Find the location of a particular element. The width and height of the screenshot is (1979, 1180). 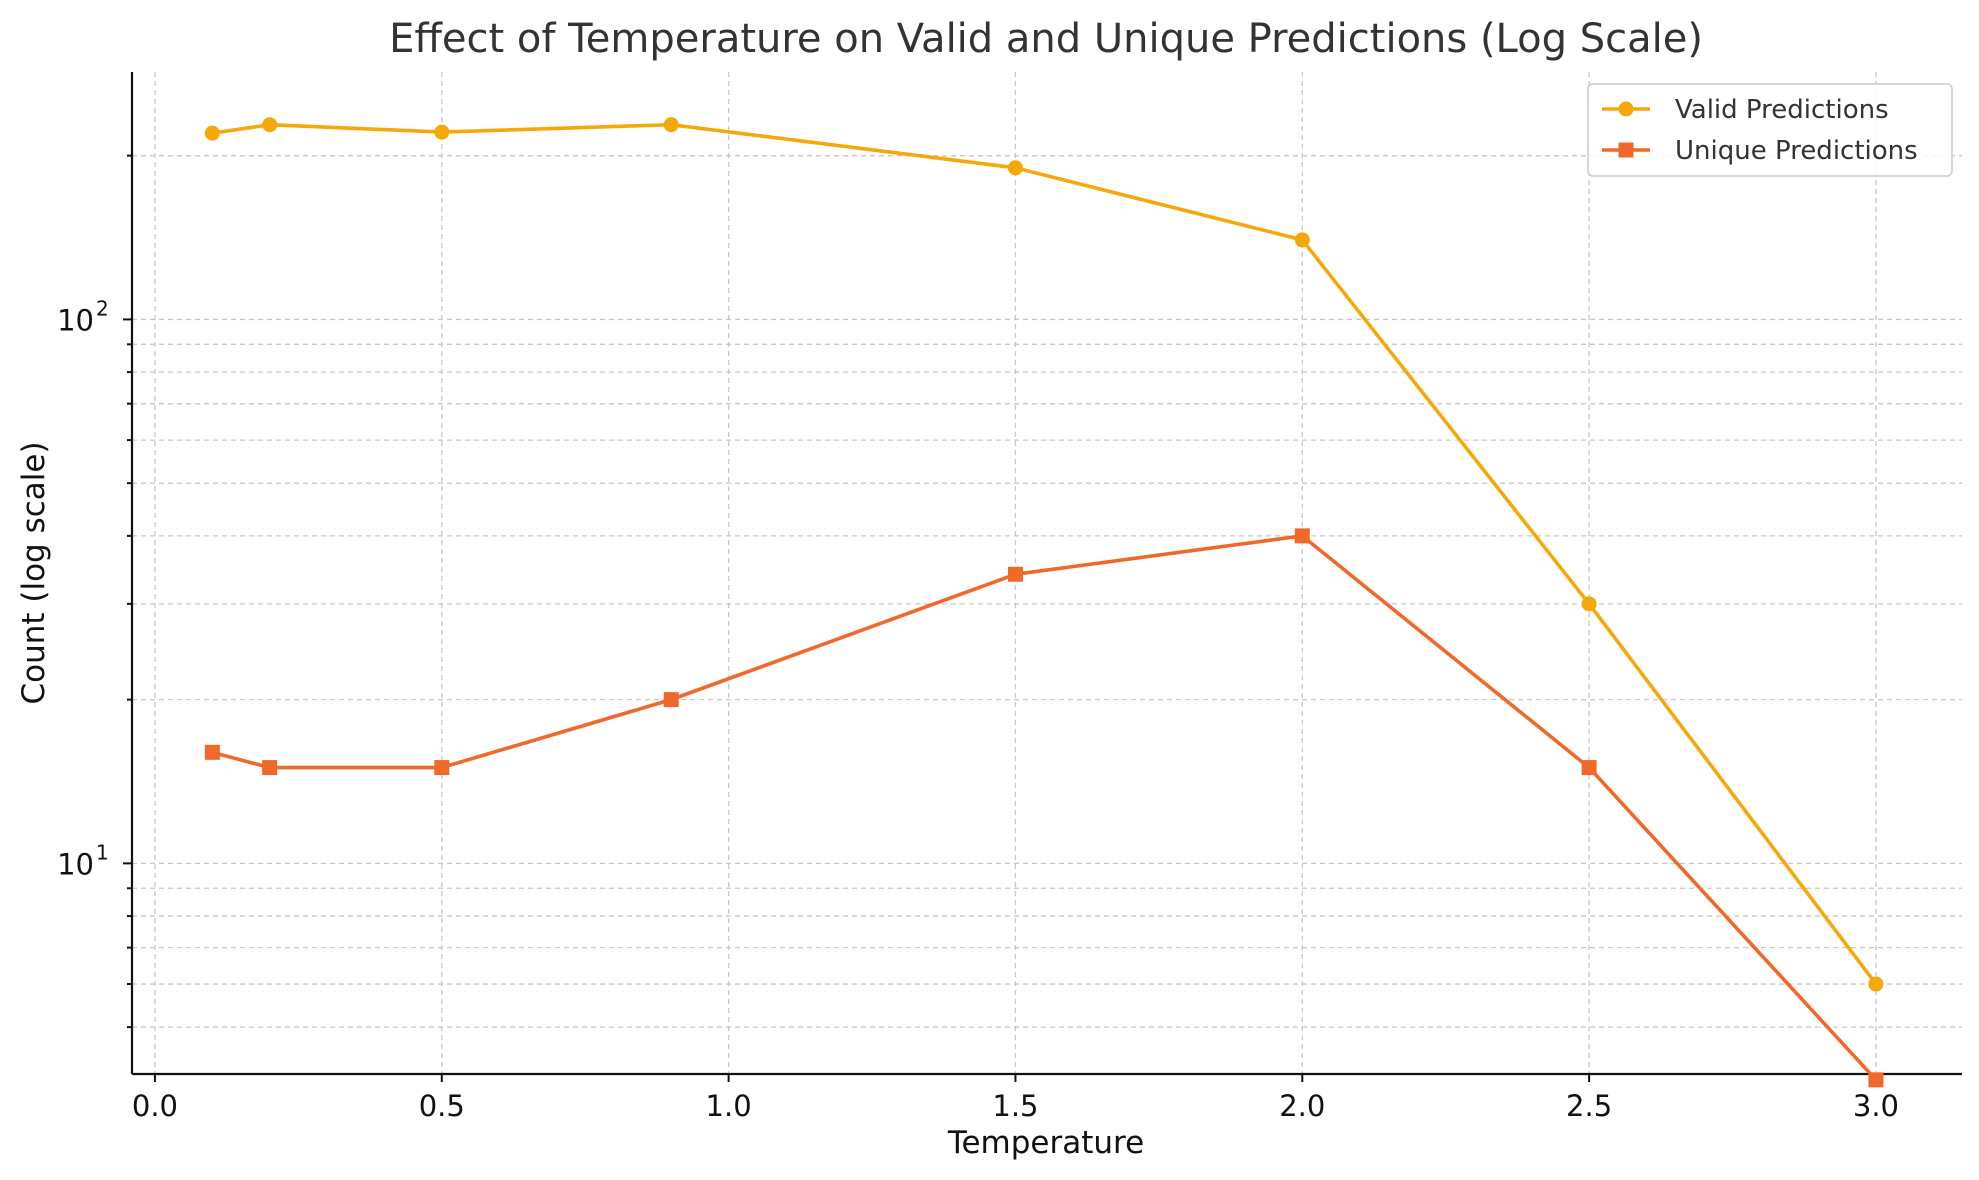

x-tick-label: 2.0 is located at coordinates (1302, 1106).